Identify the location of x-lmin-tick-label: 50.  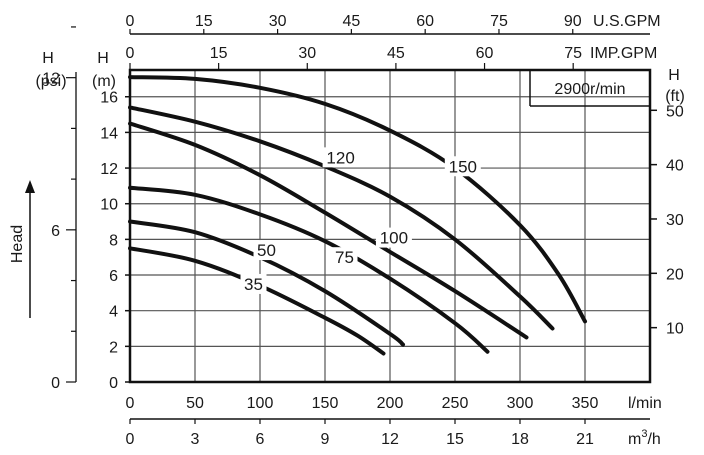
(195, 403).